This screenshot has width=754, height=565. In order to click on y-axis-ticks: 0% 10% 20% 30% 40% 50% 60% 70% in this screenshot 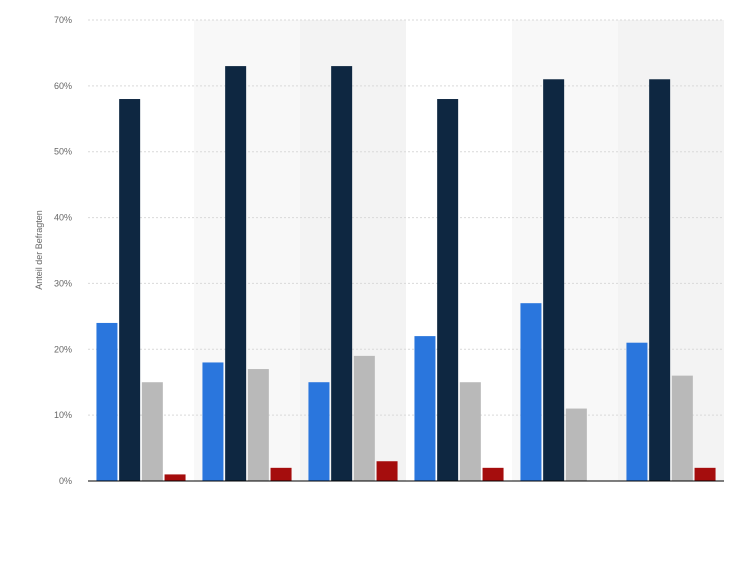, I will do `click(63, 250)`.